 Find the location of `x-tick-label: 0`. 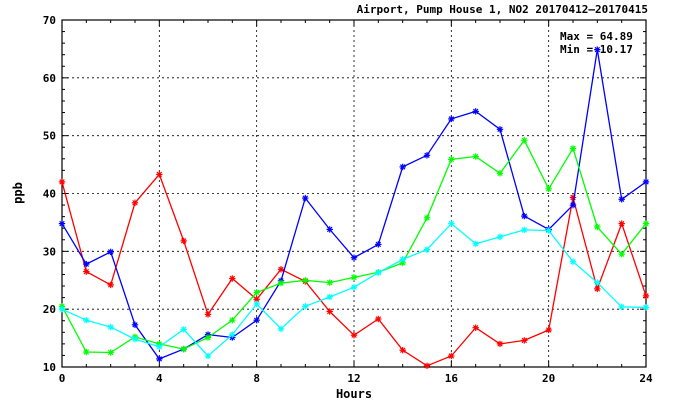

x-tick-label: 0 is located at coordinates (62, 378).